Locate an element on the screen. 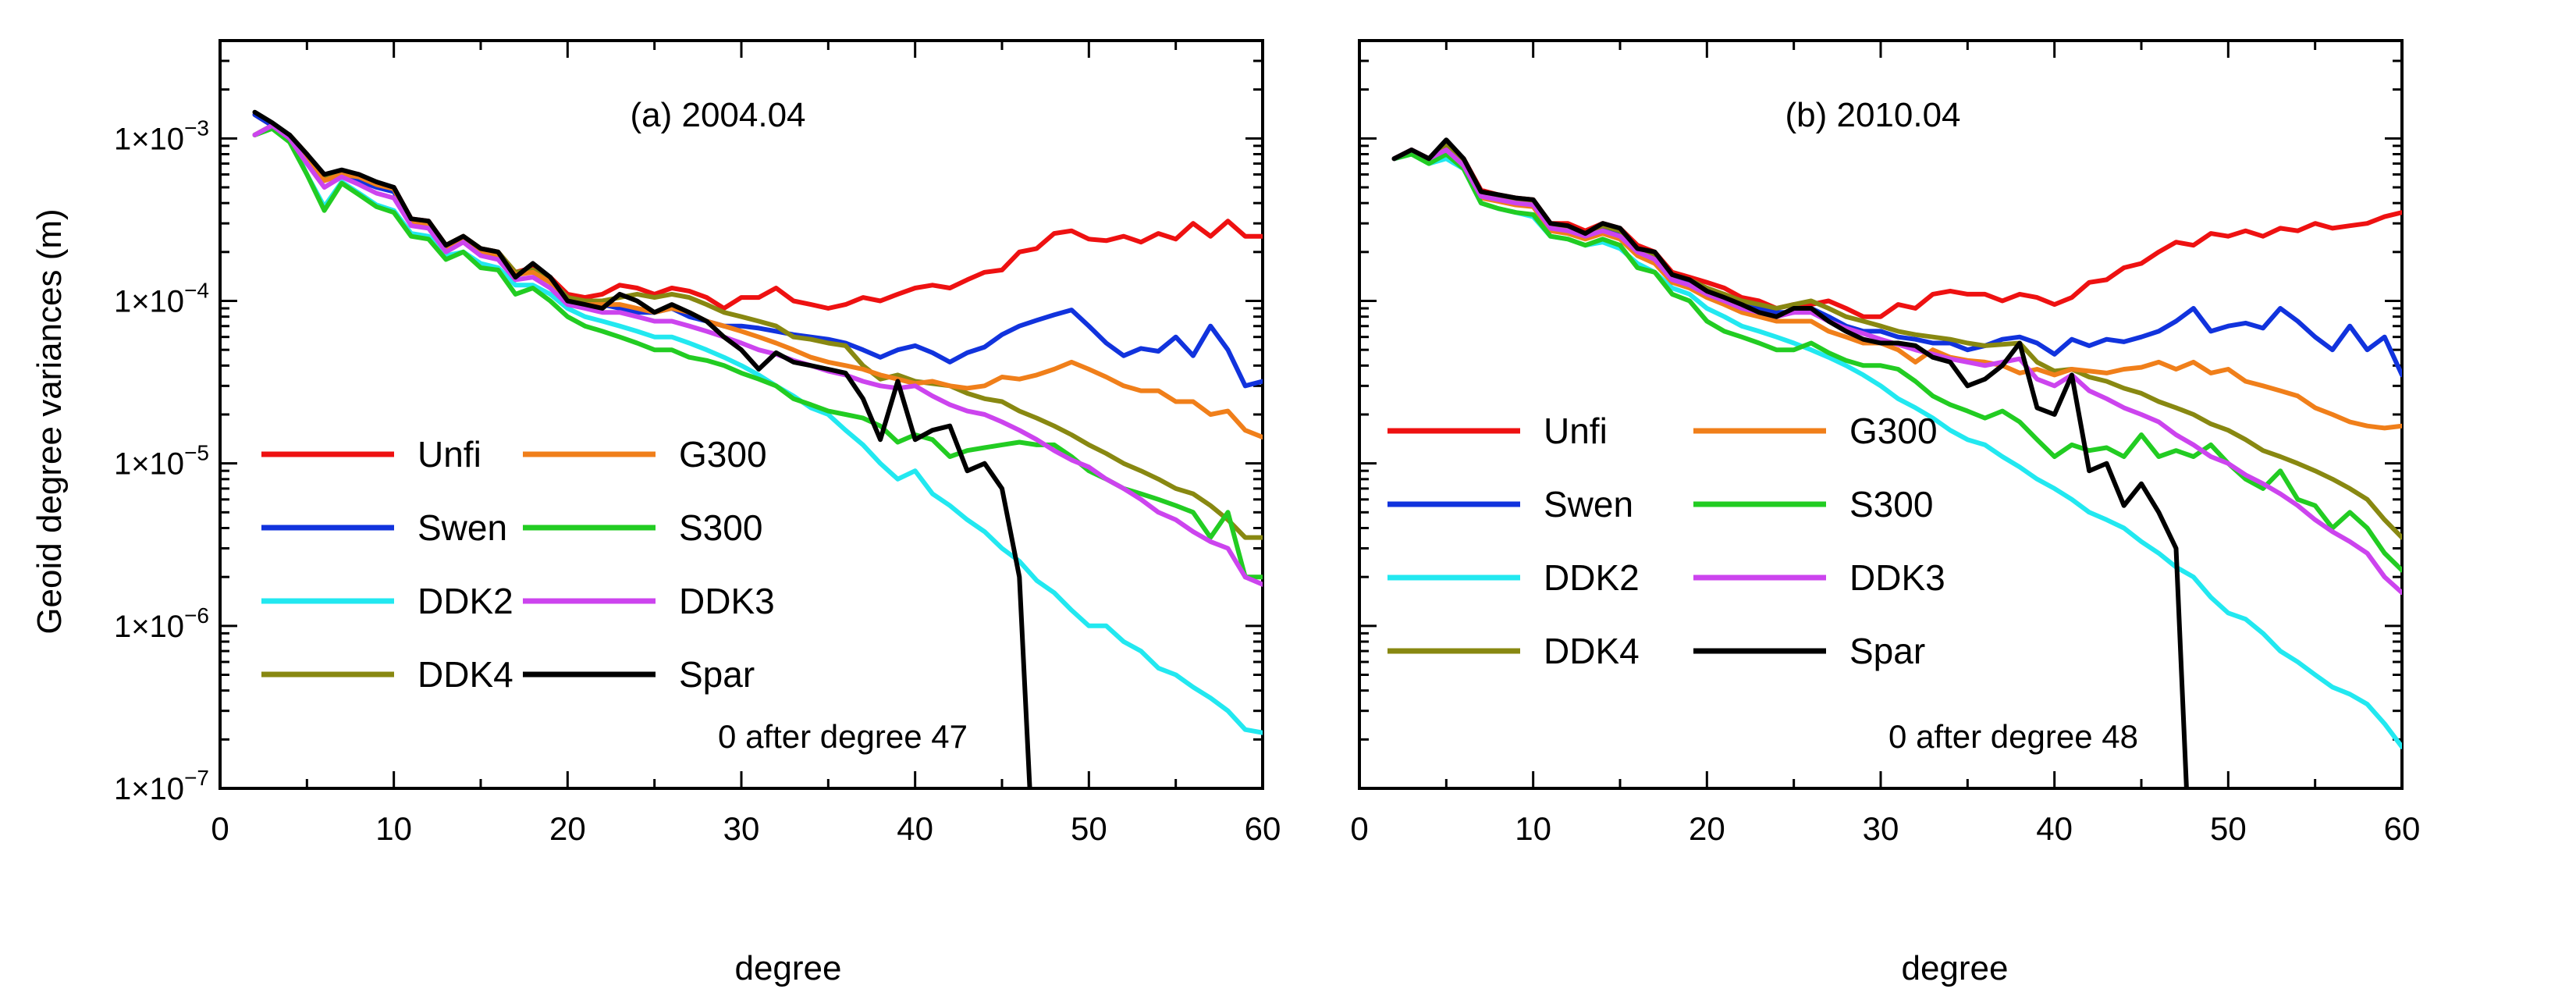  y-tick-label: 1×10⁻⁶ is located at coordinates (162, 623).